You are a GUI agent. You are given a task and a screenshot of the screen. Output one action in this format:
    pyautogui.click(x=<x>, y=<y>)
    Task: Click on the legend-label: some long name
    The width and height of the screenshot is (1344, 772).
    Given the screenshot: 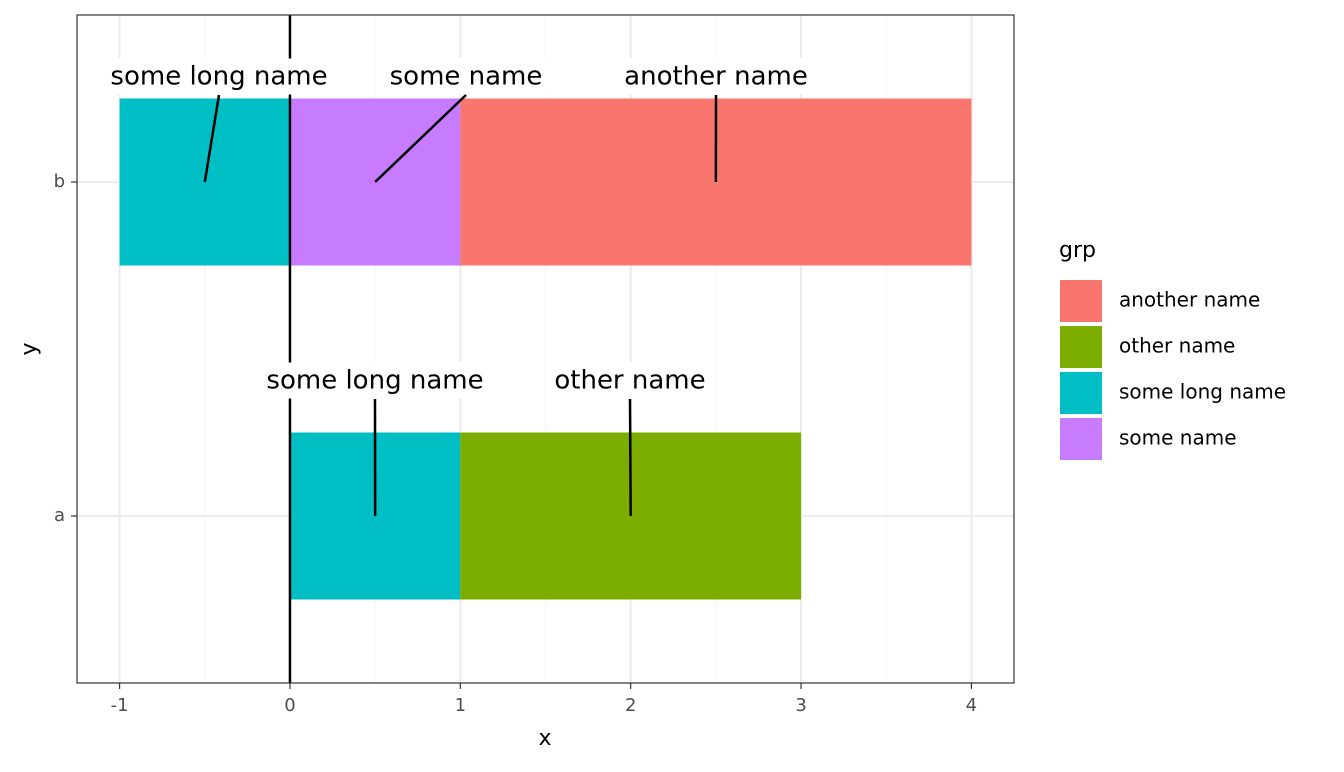 What is the action you would take?
    pyautogui.click(x=1202, y=392)
    